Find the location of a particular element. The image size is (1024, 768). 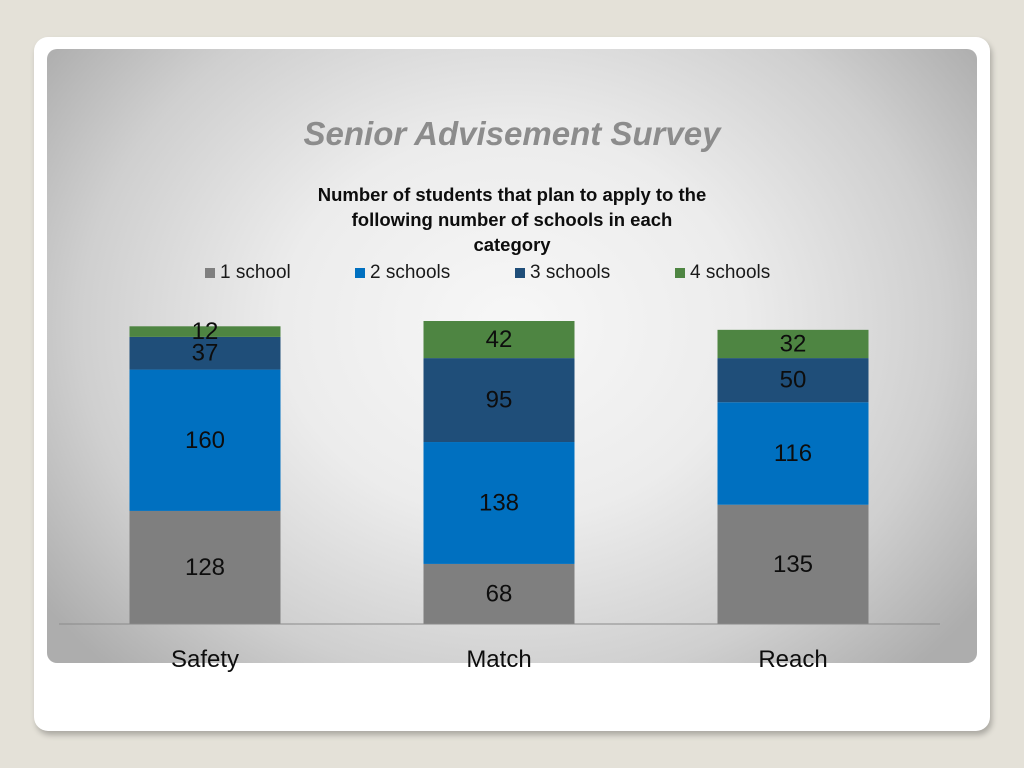

data-label-reach-4-schools: 32 is located at coordinates (793, 343).